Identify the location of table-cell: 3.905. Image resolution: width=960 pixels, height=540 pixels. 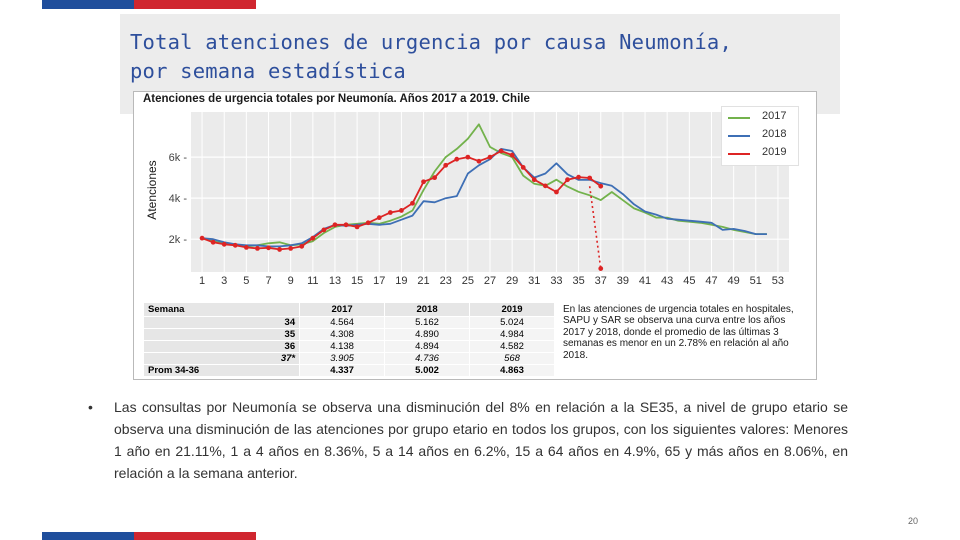
(342, 358).